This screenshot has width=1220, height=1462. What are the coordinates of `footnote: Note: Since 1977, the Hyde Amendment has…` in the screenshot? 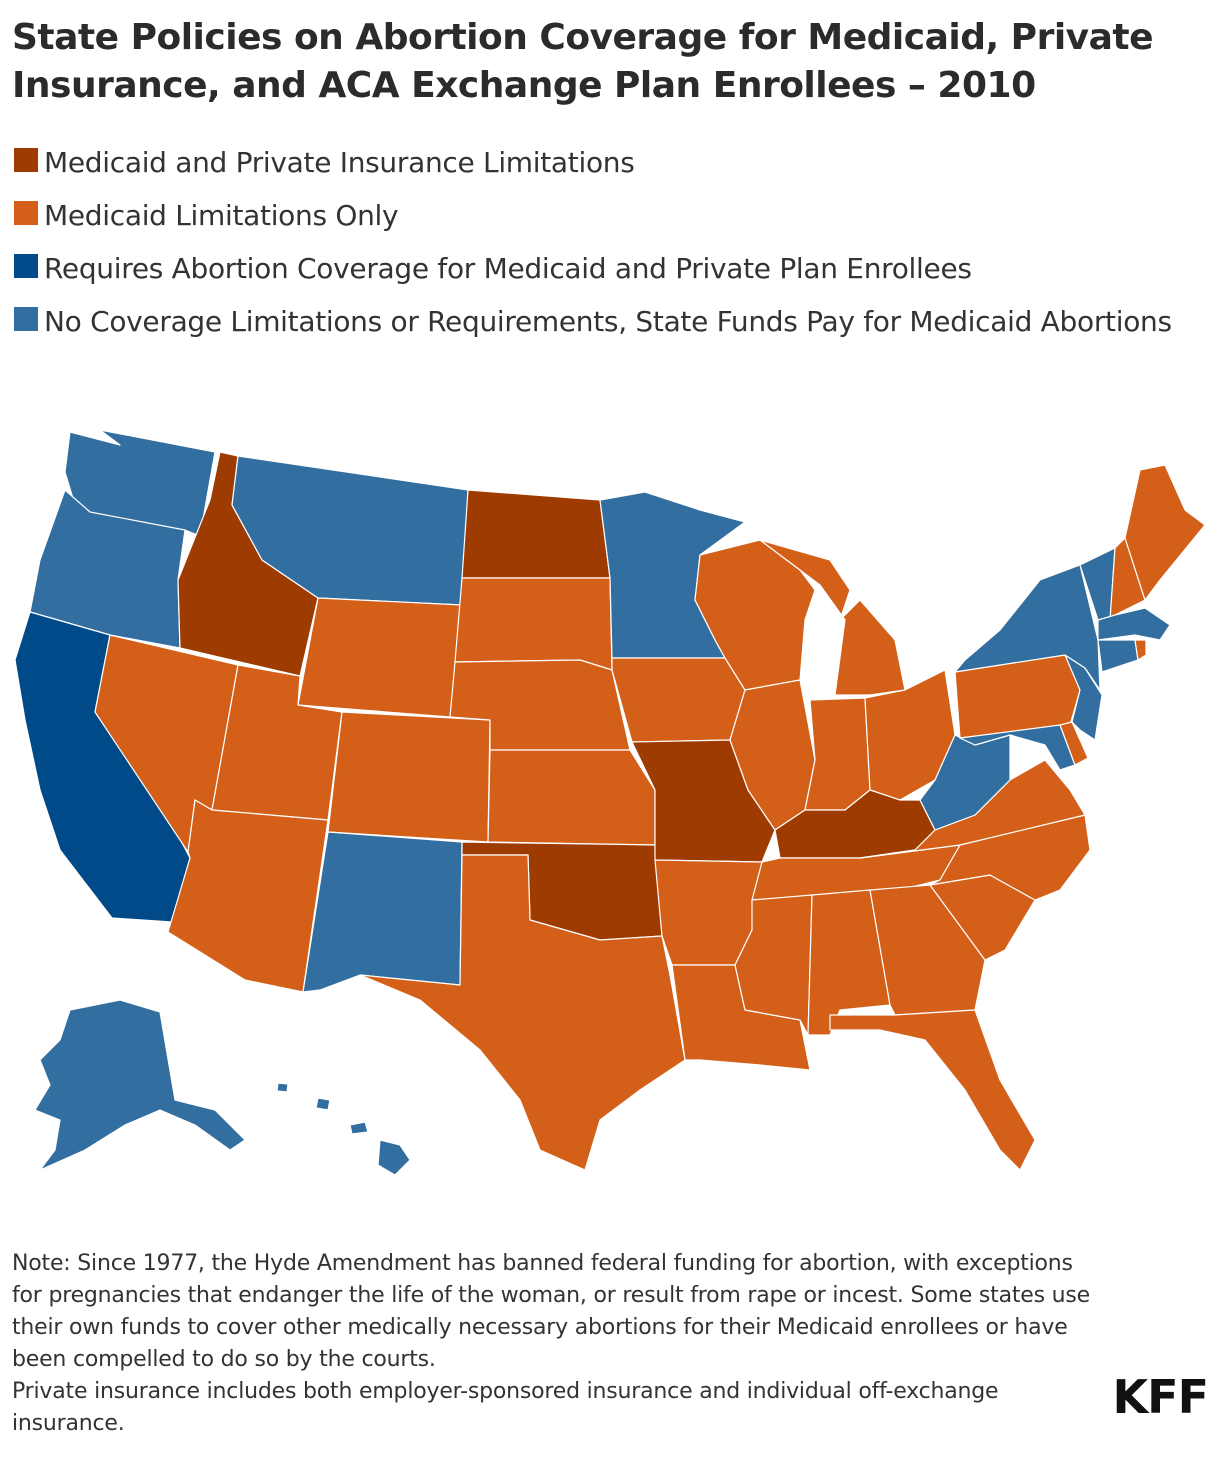 It's located at (557, 1344).